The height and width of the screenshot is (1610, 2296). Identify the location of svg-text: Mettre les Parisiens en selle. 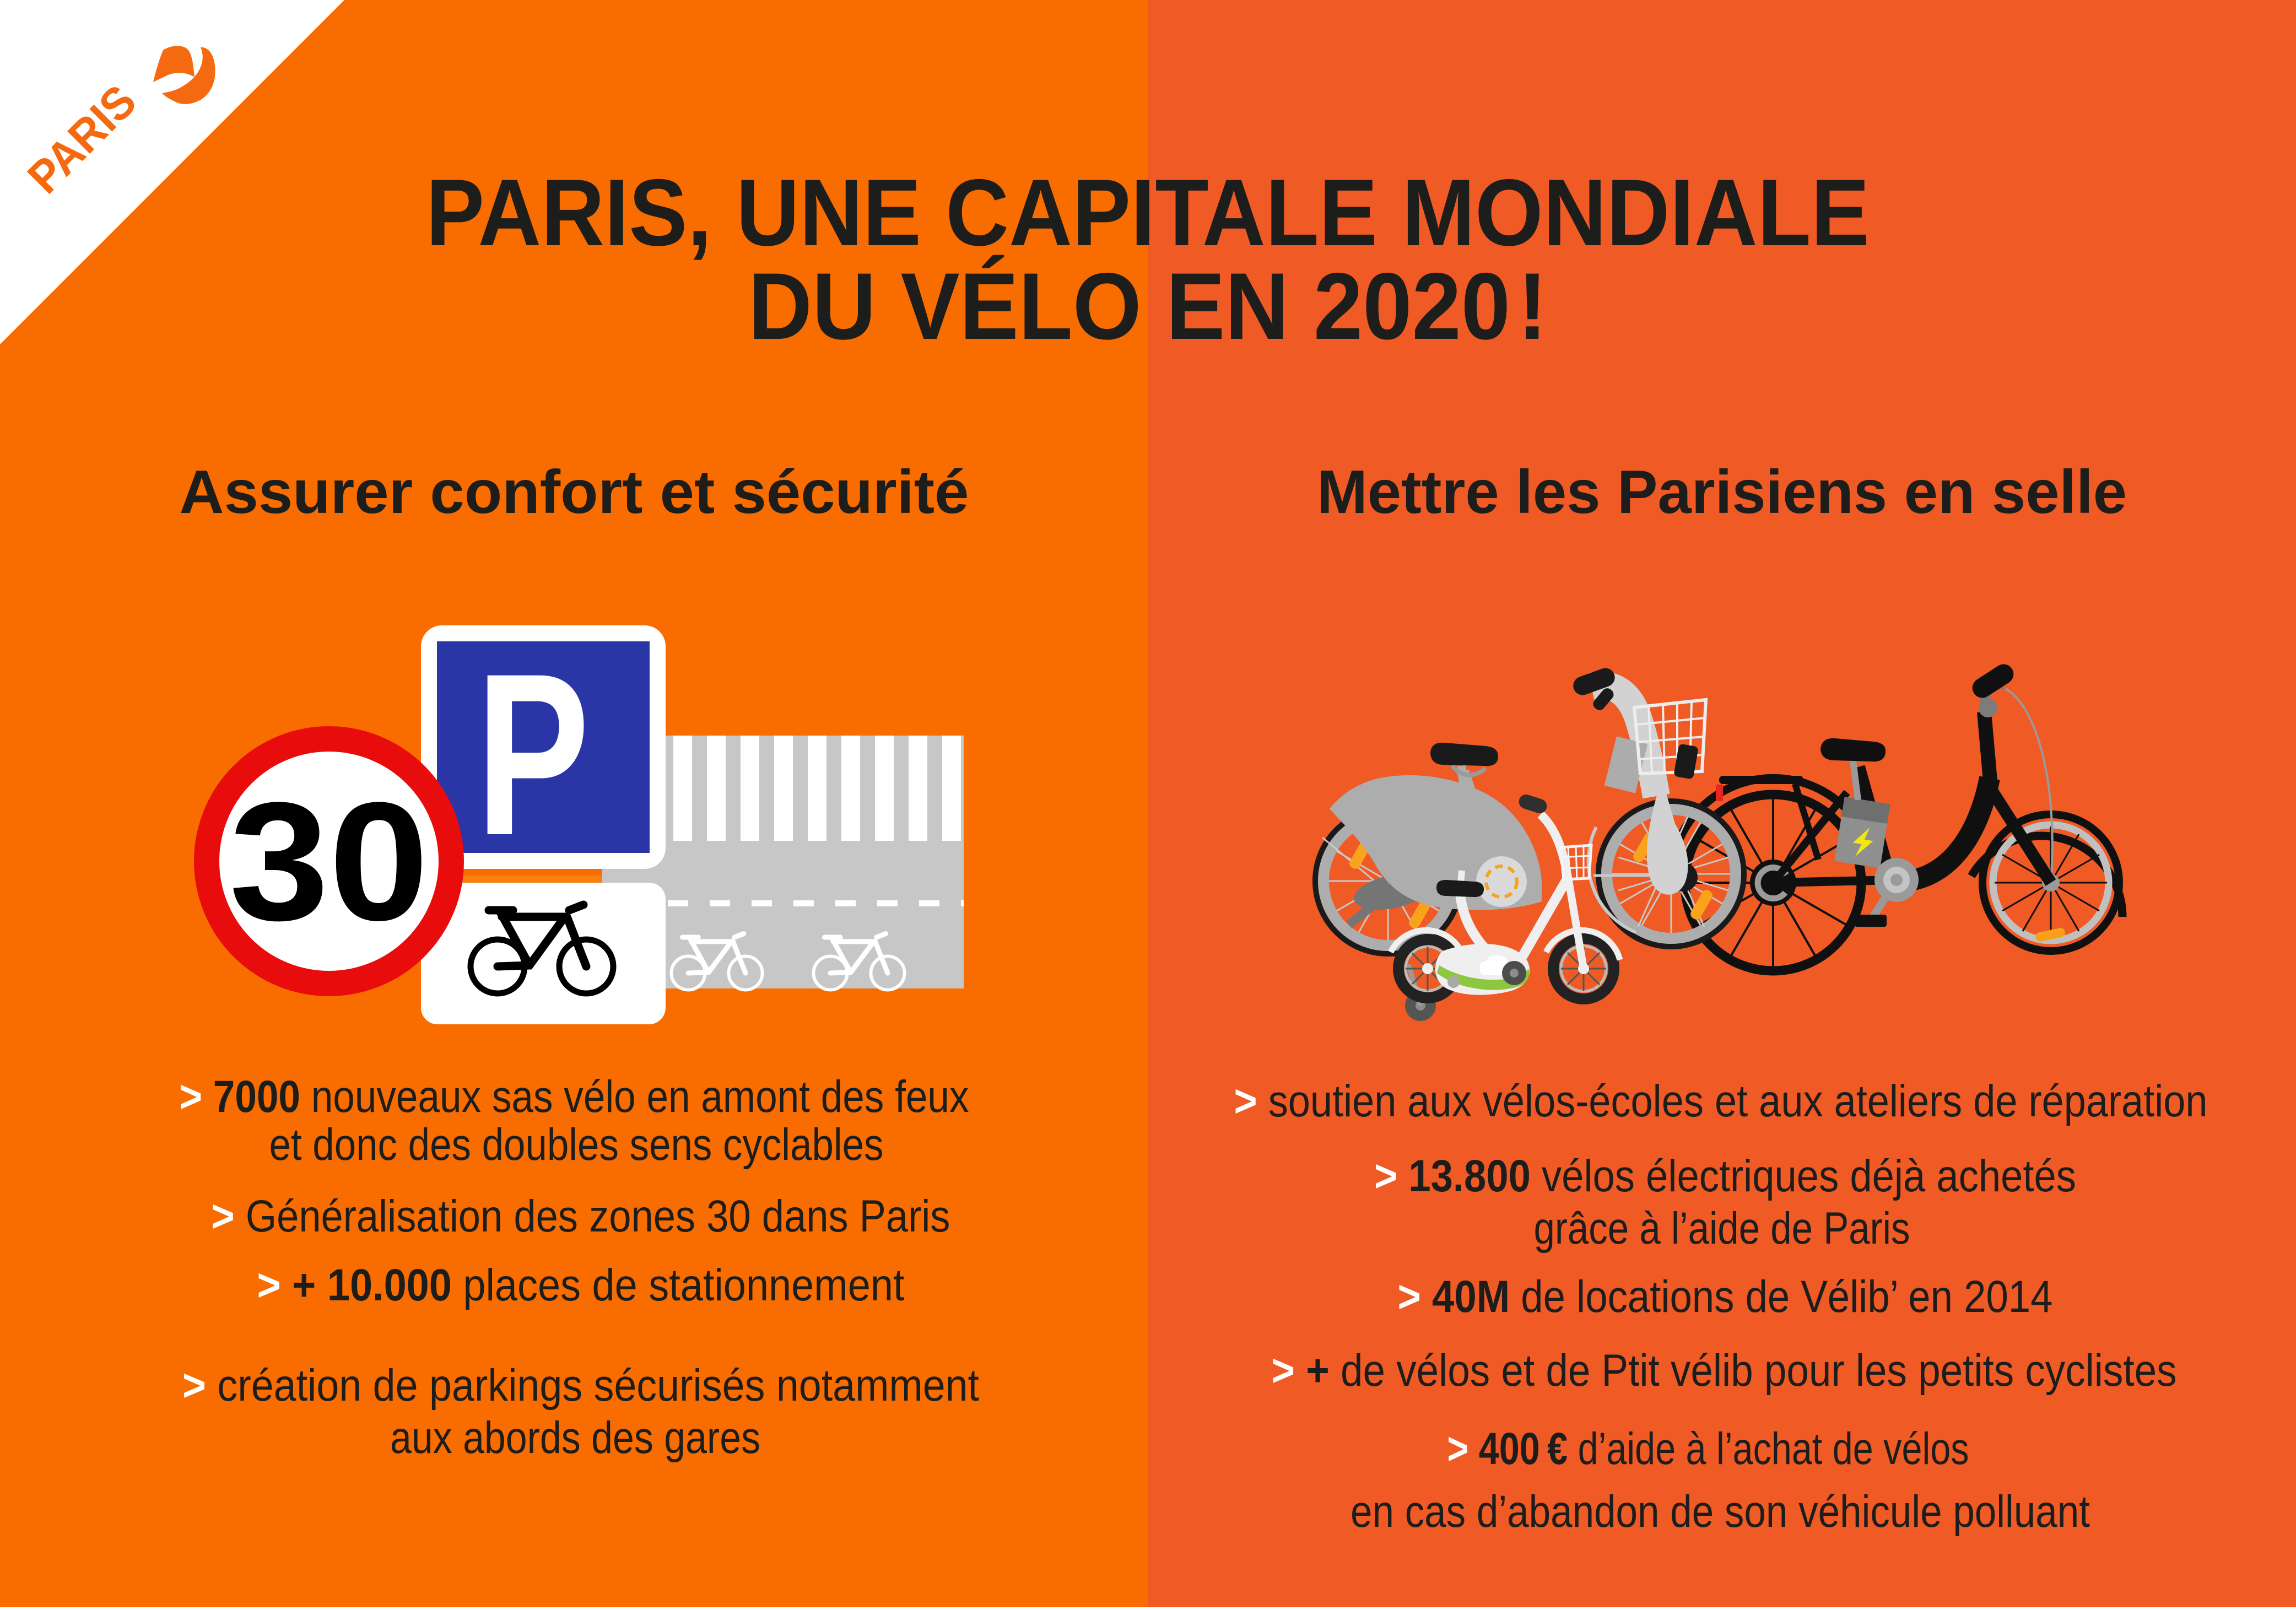
(1722, 492).